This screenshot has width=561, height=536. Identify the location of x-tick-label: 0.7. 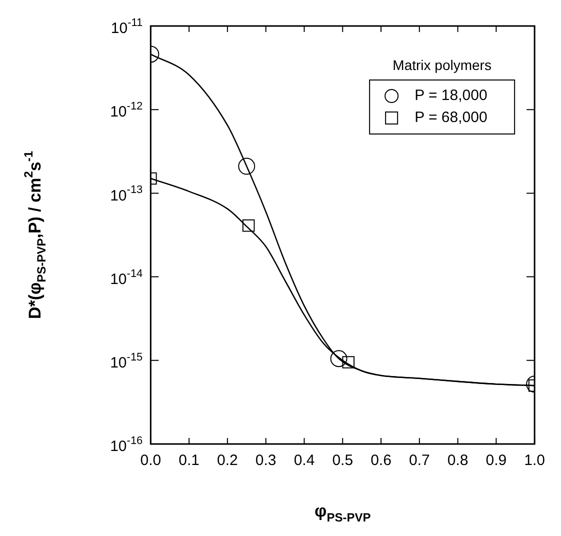
(419, 461).